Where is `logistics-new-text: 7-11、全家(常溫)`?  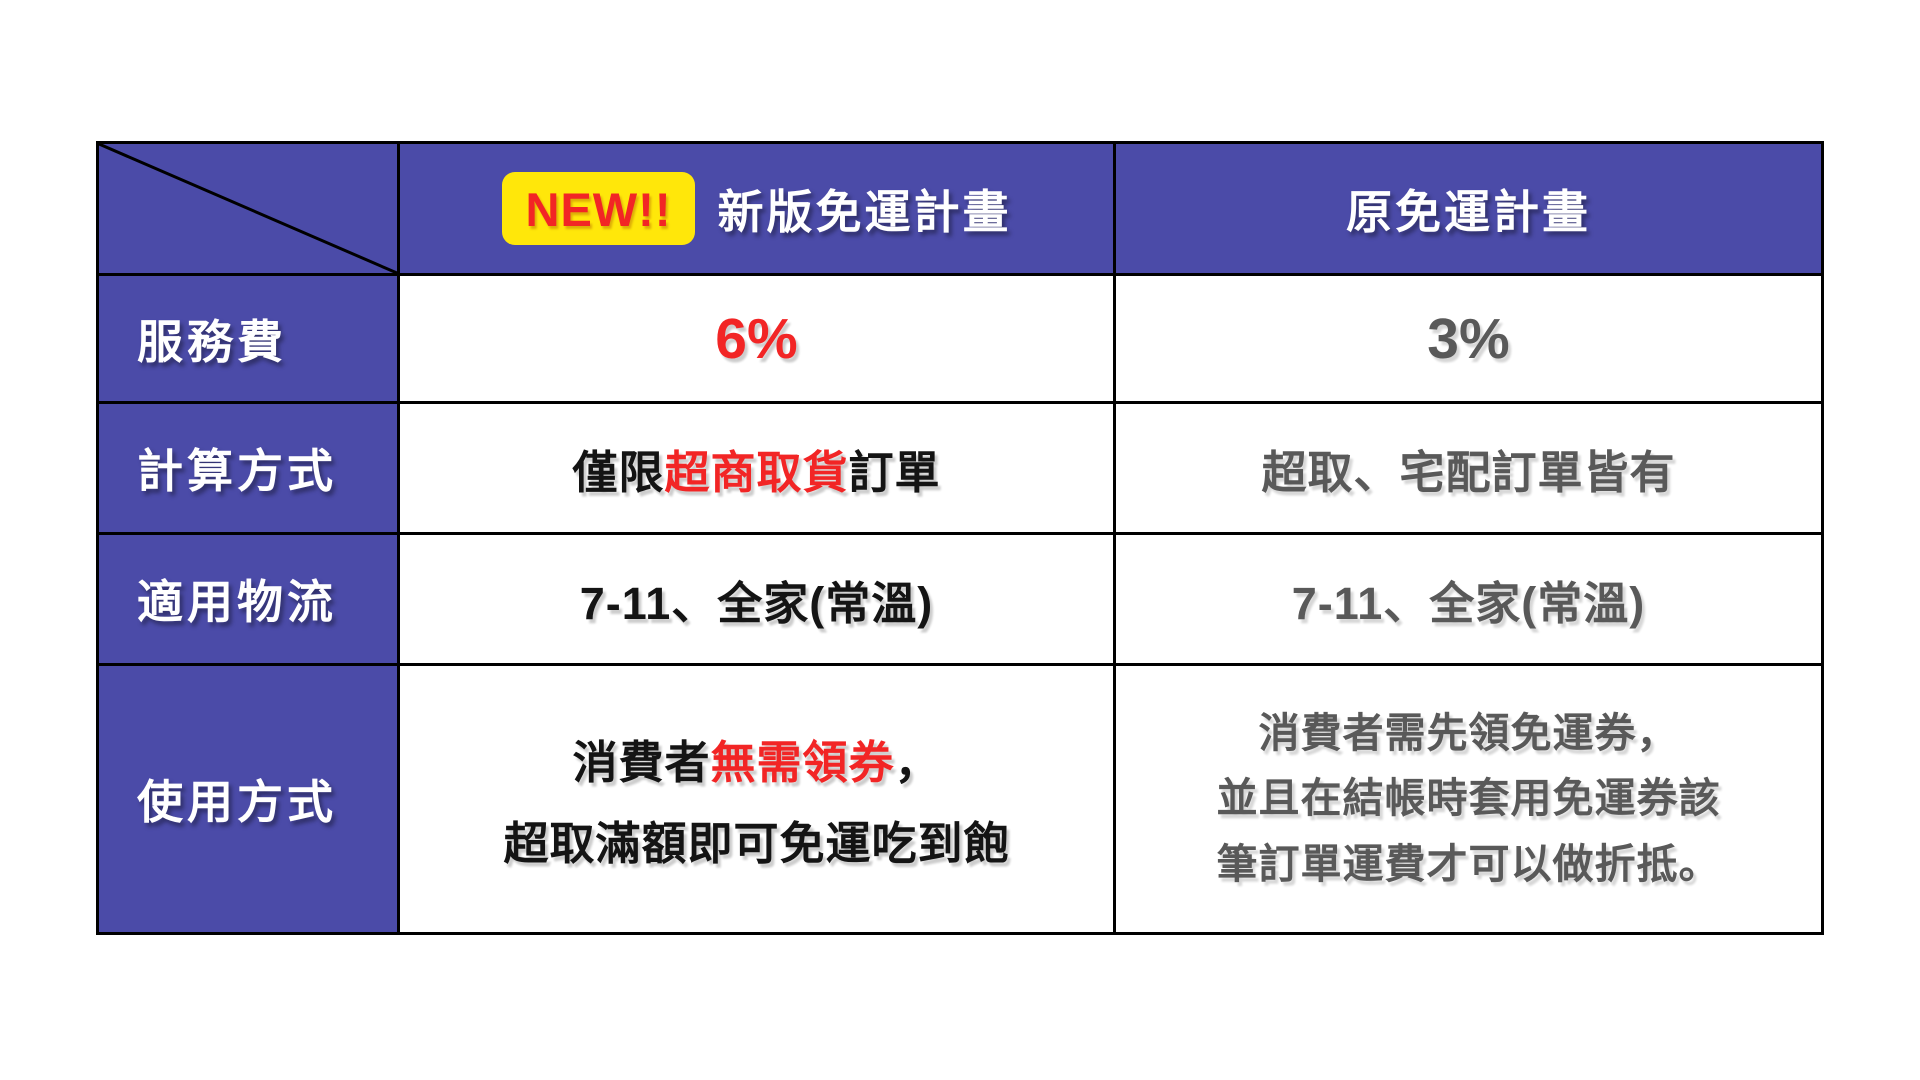
logistics-new-text: 7-11、全家(常溫) is located at coordinates (756, 603).